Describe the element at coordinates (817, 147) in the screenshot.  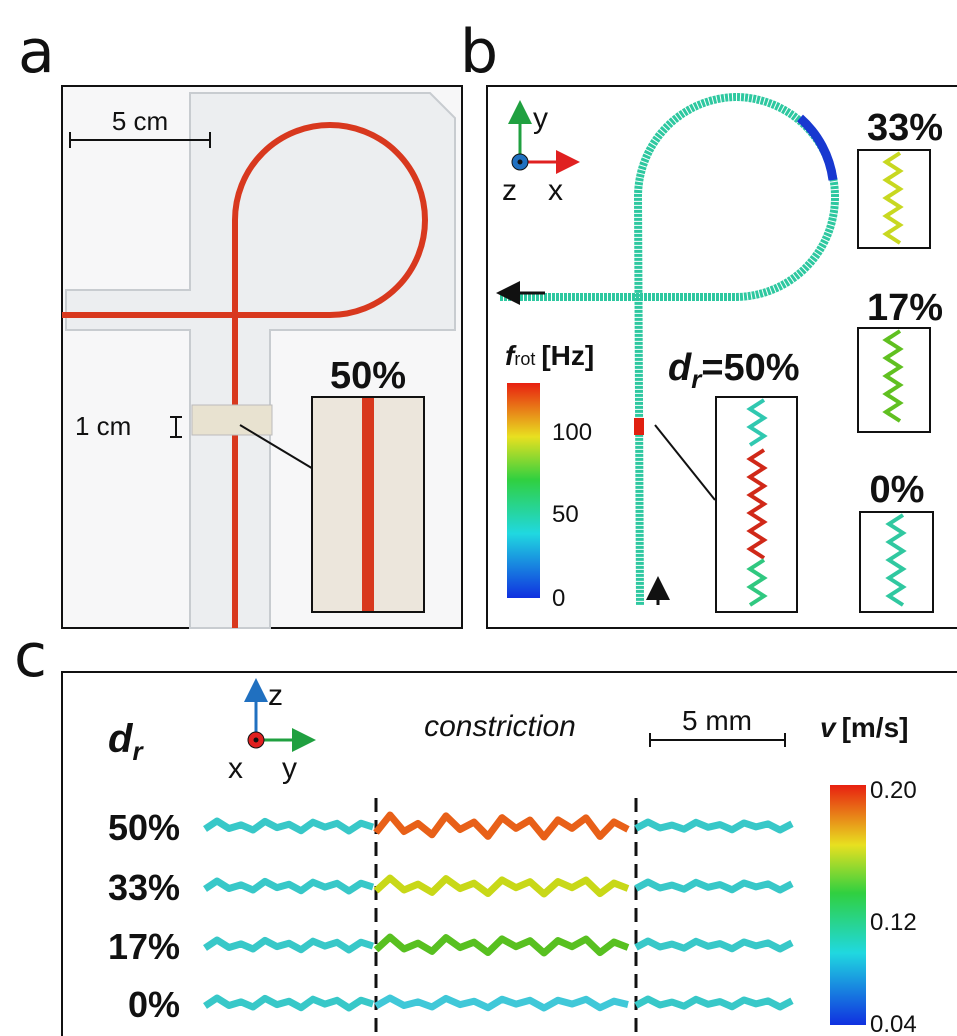
I see `trajectory-segment` at that location.